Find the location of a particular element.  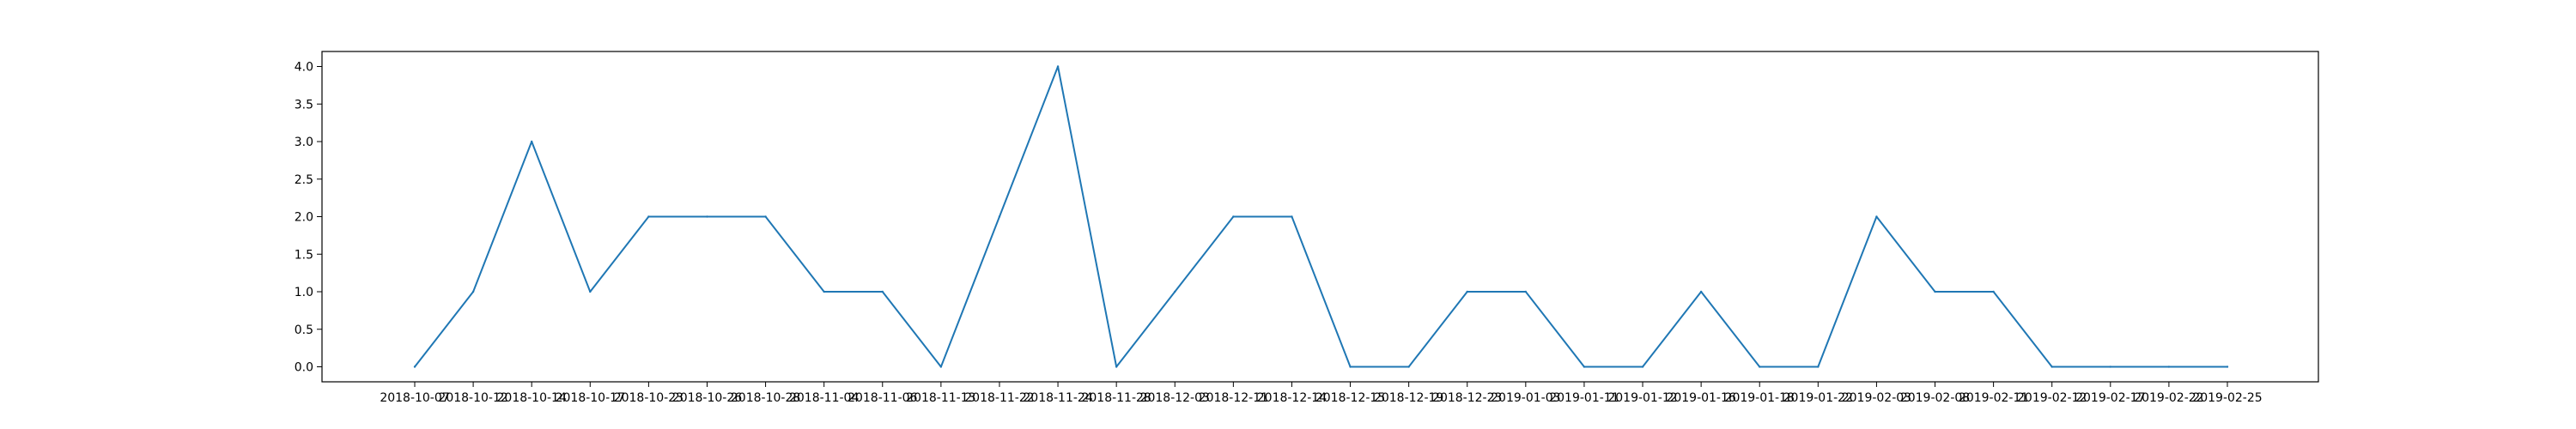

x-tick-label-12: 2018-11-28 is located at coordinates (1116, 398).